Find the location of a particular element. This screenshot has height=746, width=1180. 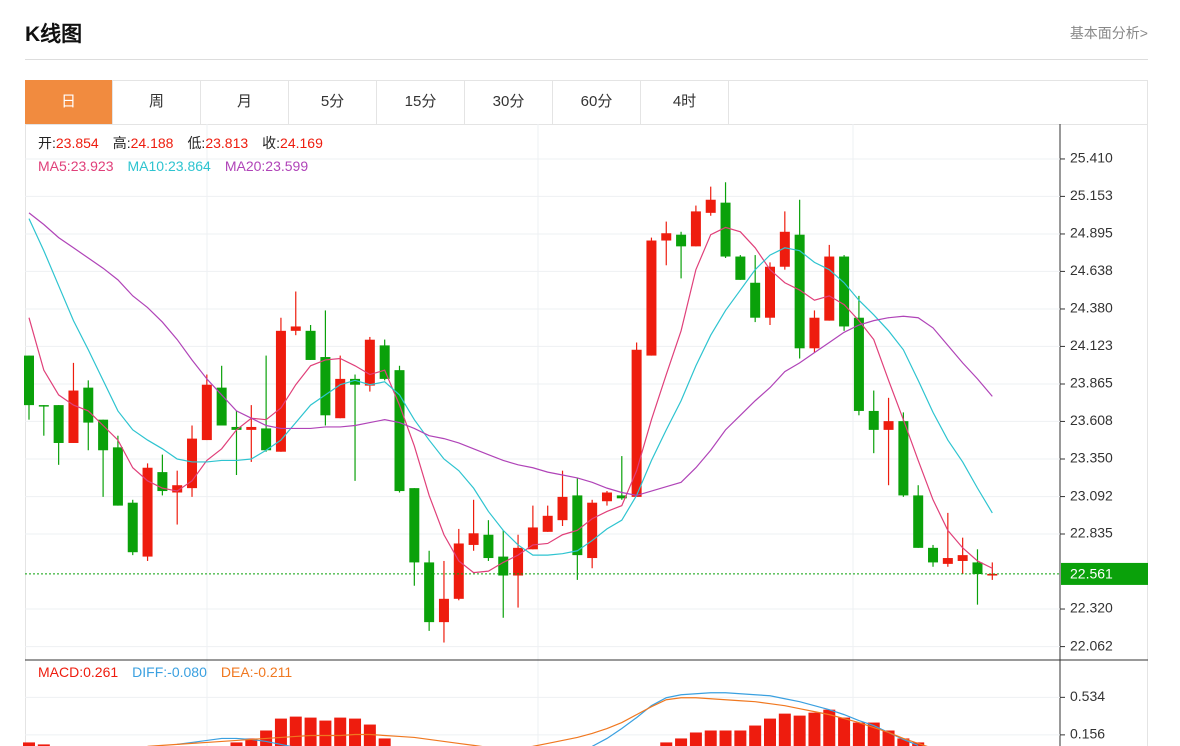

y-tick-label: 23.865 is located at coordinates (1091, 383).